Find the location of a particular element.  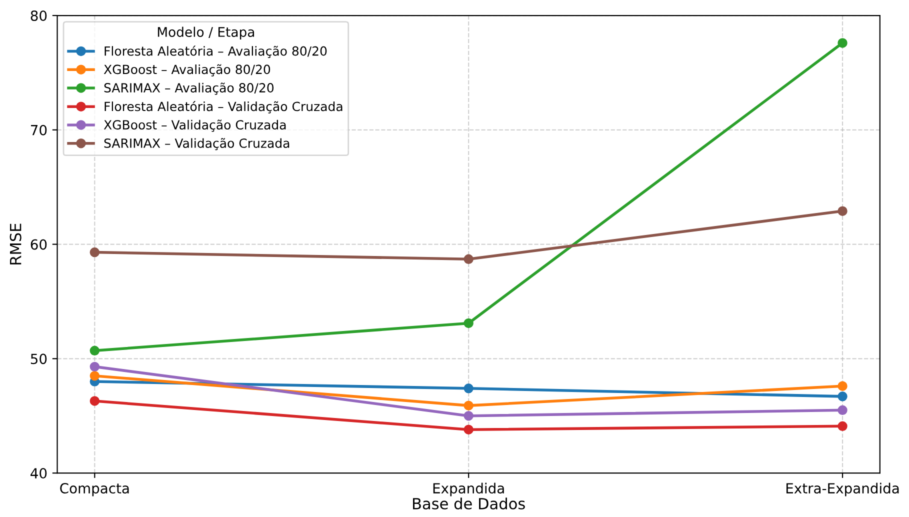

legend-label: SARIMAX – Validação Cruzada is located at coordinates (197, 144).